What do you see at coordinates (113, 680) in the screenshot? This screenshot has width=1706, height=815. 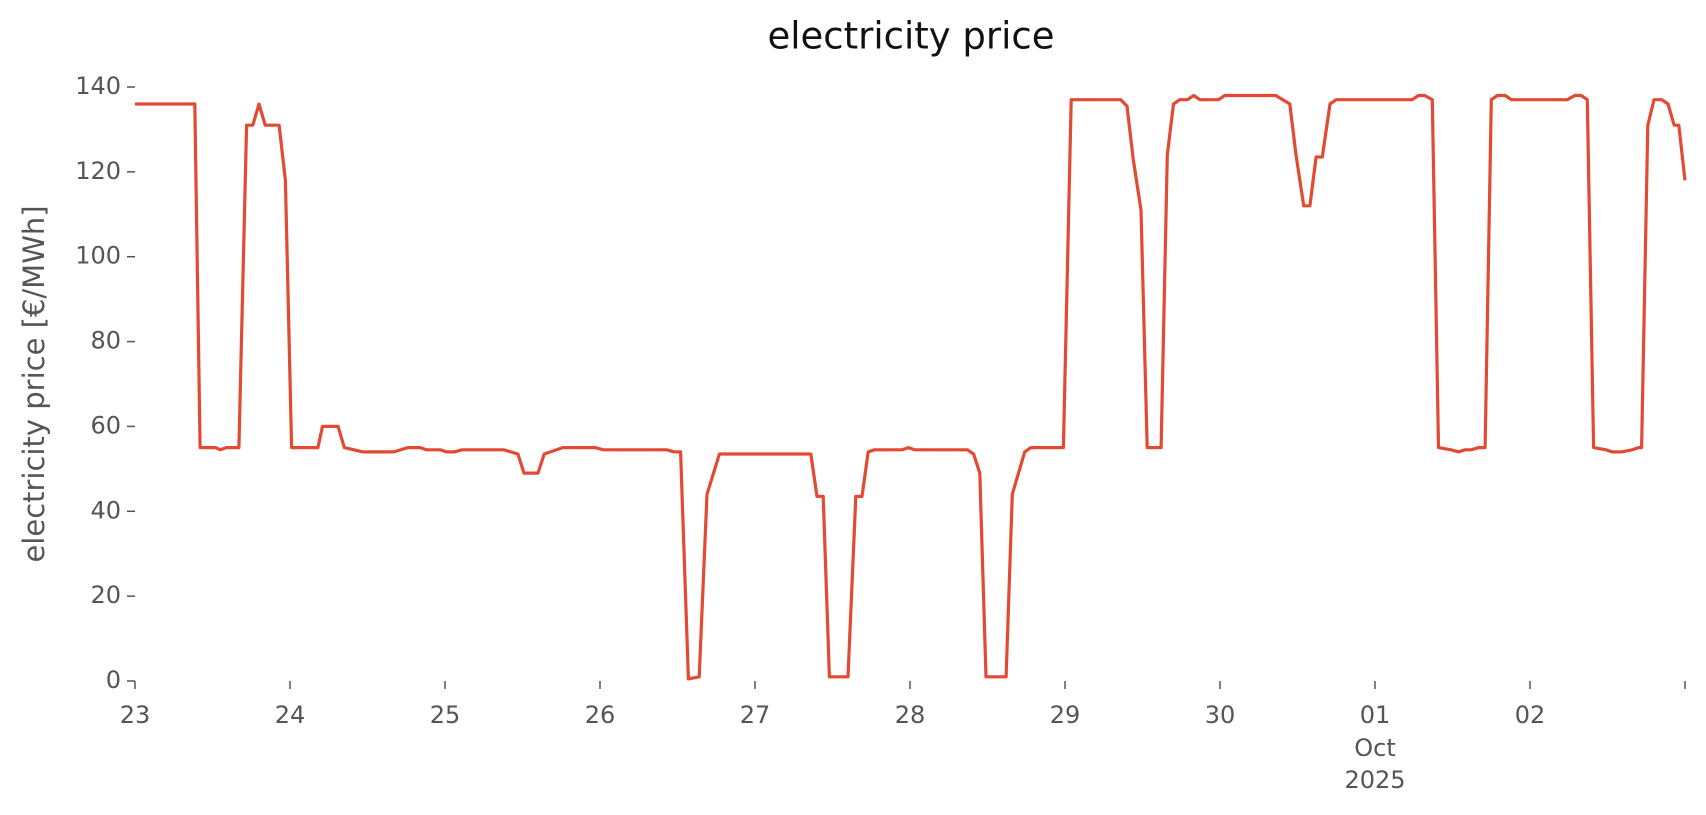 I see `y-tick-label: 0` at bounding box center [113, 680].